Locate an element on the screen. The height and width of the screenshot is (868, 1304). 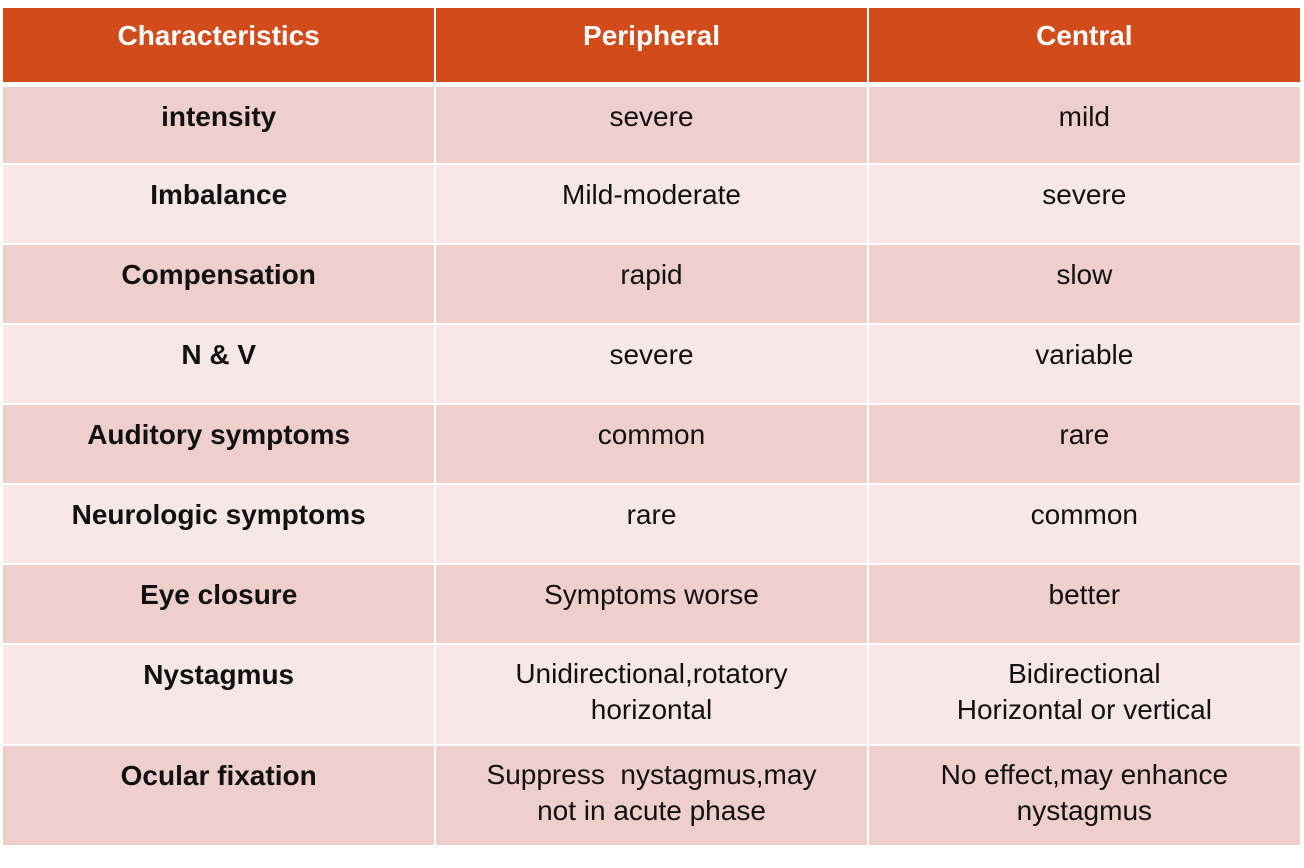
header-cell: Peripheral is located at coordinates (651, 47).